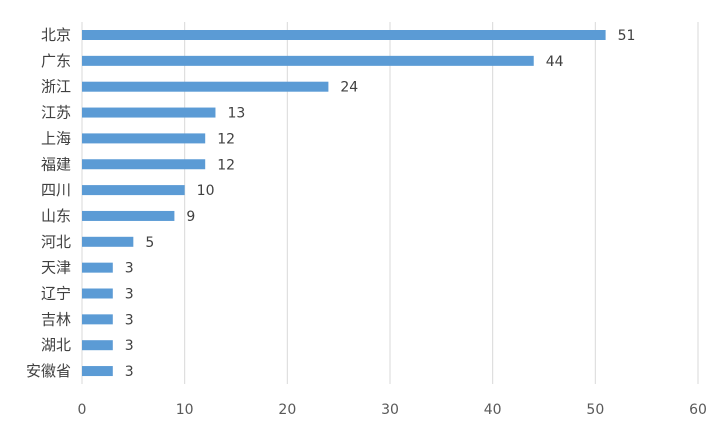 The height and width of the screenshot is (432, 720). What do you see at coordinates (56, 216) in the screenshot?
I see `category-label: 山东` at bounding box center [56, 216].